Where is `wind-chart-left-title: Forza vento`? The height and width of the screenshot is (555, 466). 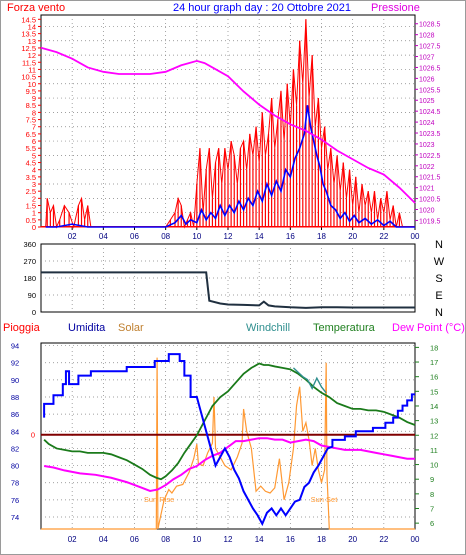
wind-chart-left-title: Forza vento is located at coordinates (36, 8).